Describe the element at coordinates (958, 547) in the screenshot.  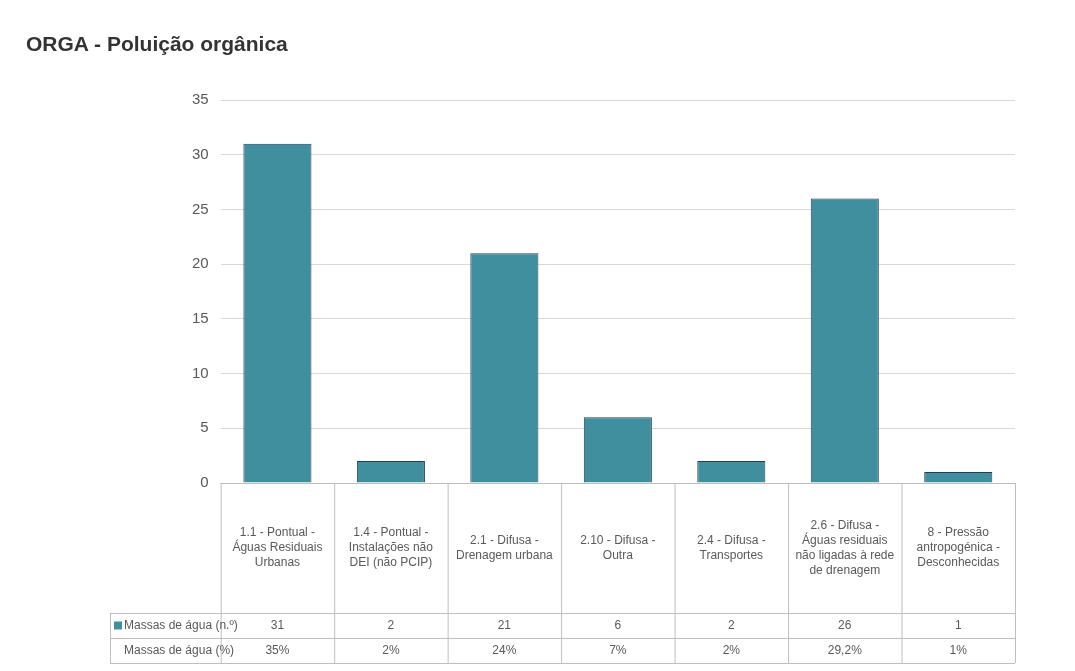
I see `x-tick-label: 8 - Pressão antropogénica - Desconhecidas` at that location.